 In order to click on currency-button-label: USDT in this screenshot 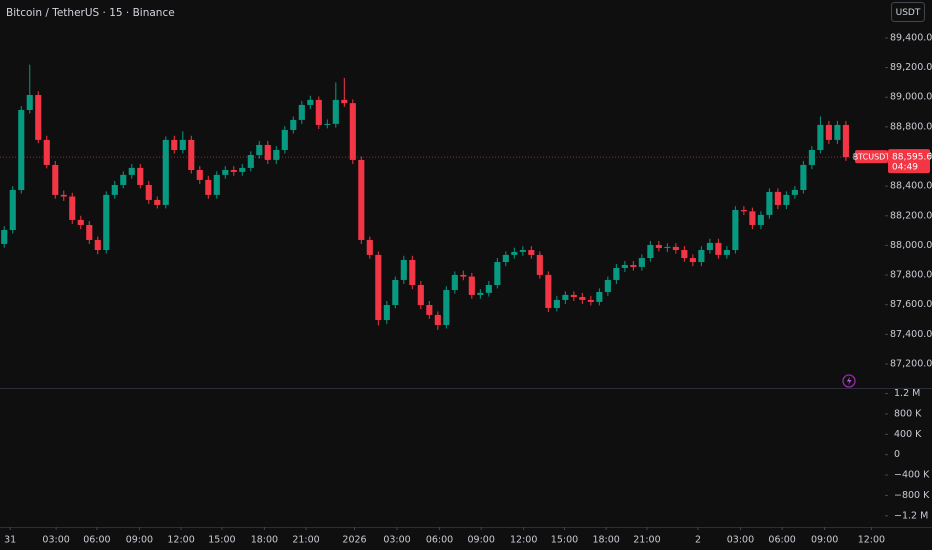, I will do `click(908, 13)`.